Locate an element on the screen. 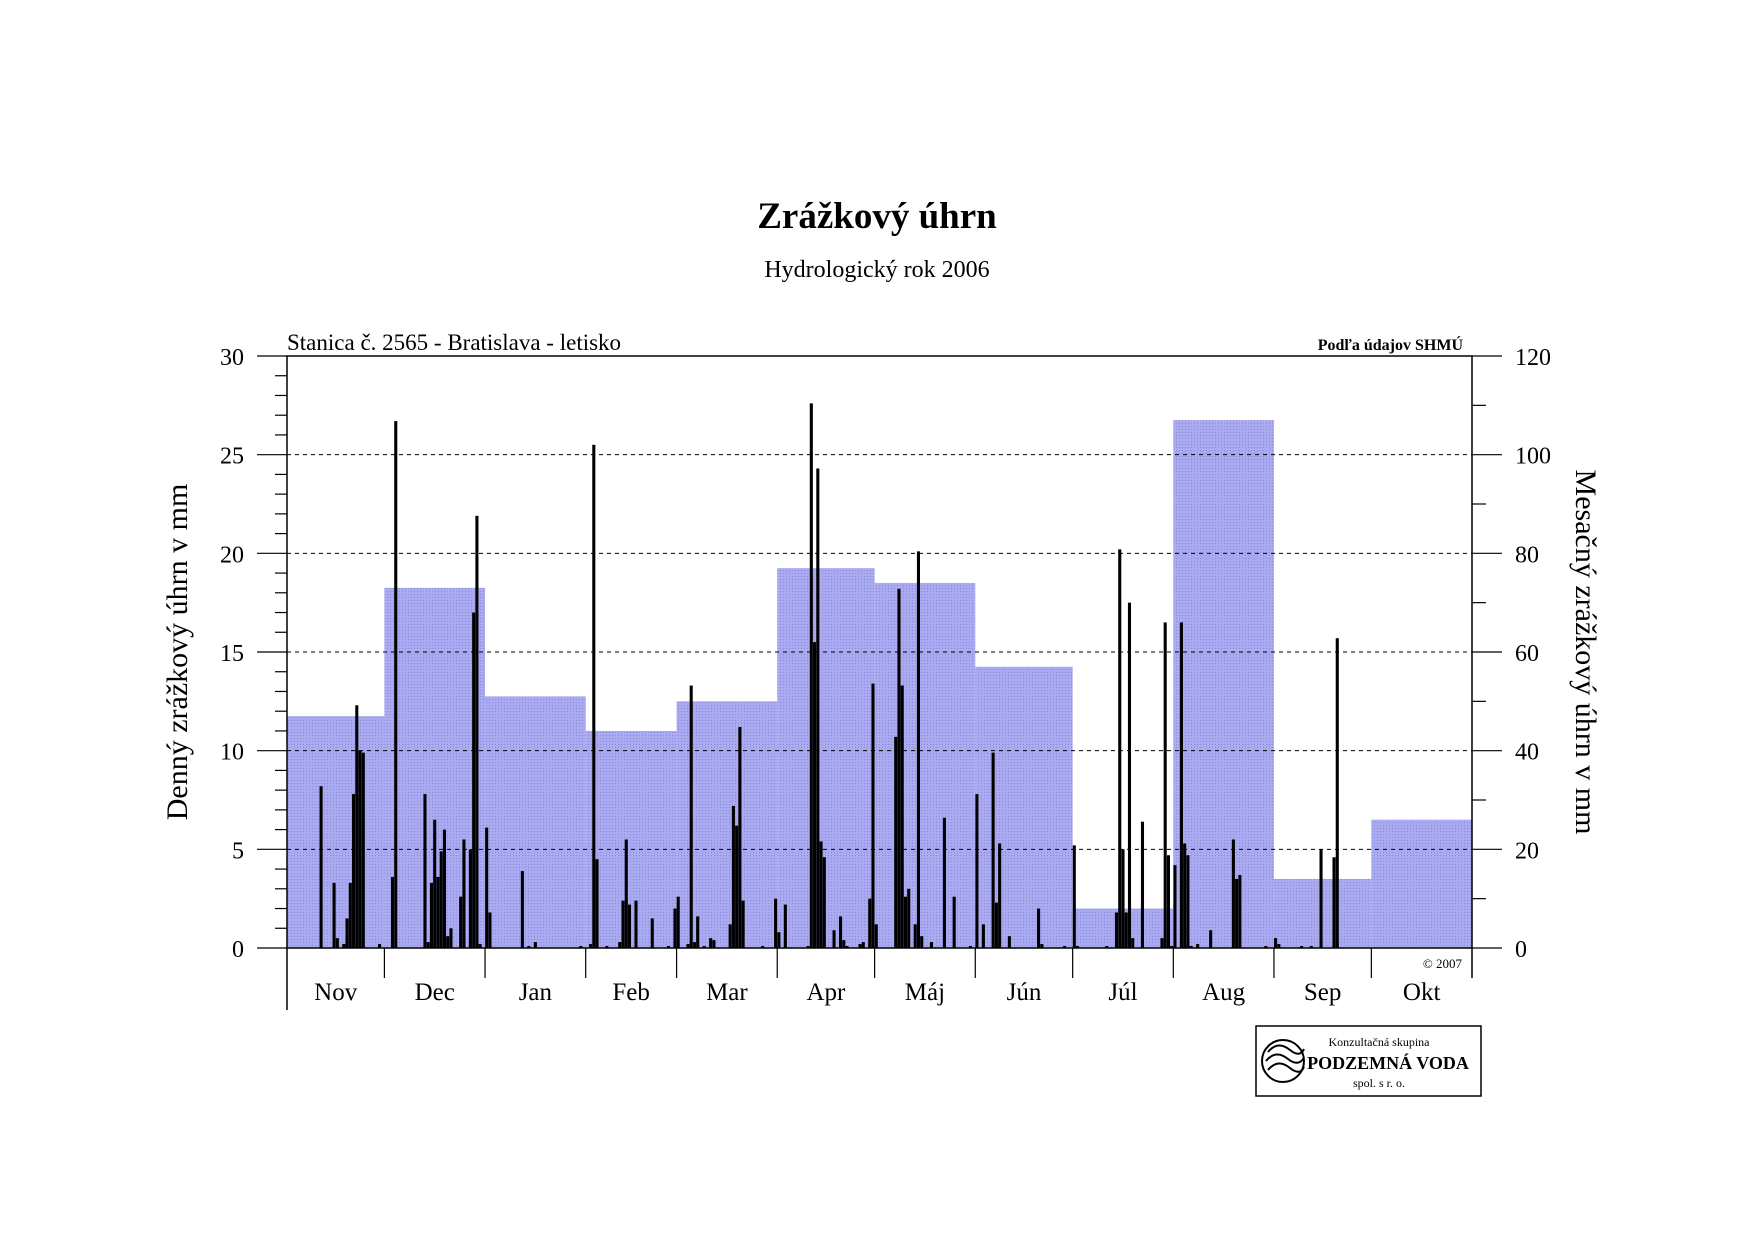 This screenshot has height=1240, width=1755. left-tick-label: 10 is located at coordinates (232, 753).